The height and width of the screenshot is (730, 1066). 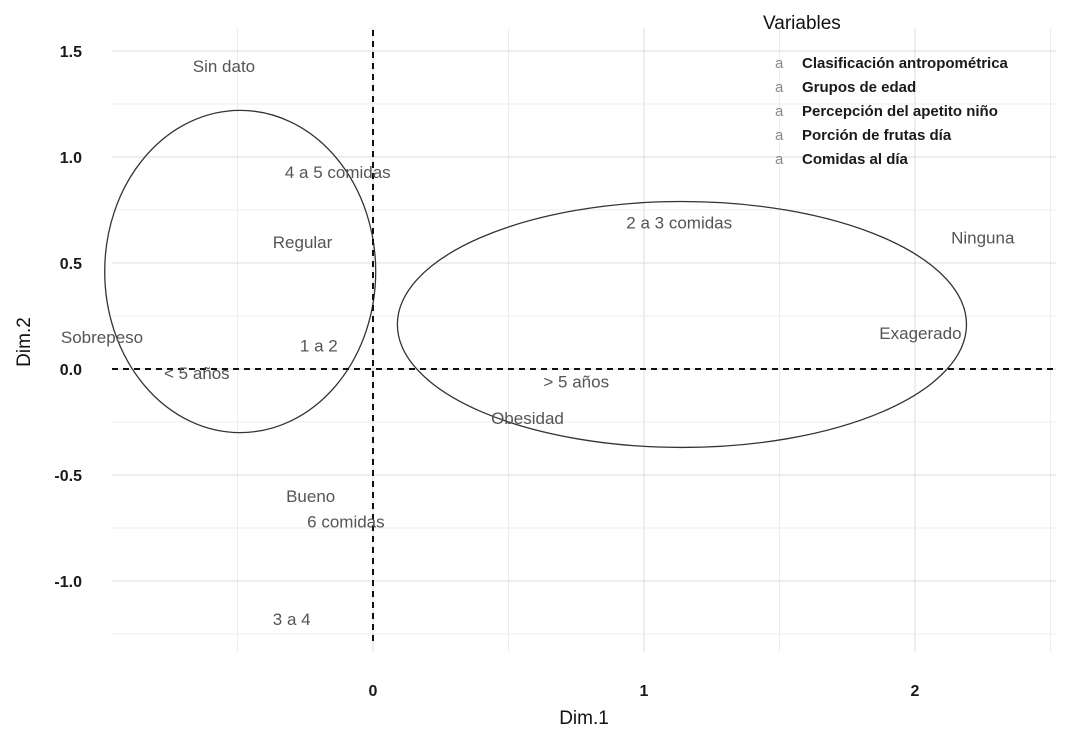 I want to click on category-label: 3 a 4, so click(x=292, y=619).